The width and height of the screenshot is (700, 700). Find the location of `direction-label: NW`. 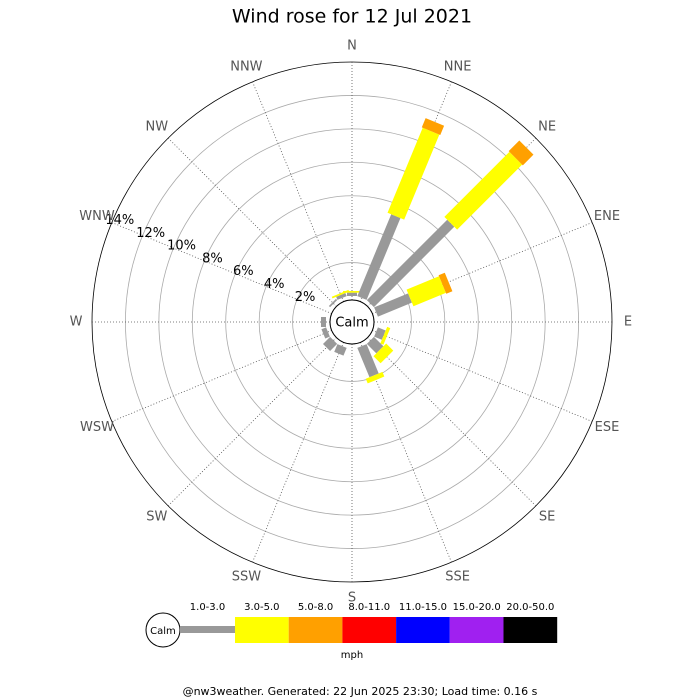

direction-label: NW is located at coordinates (157, 126).